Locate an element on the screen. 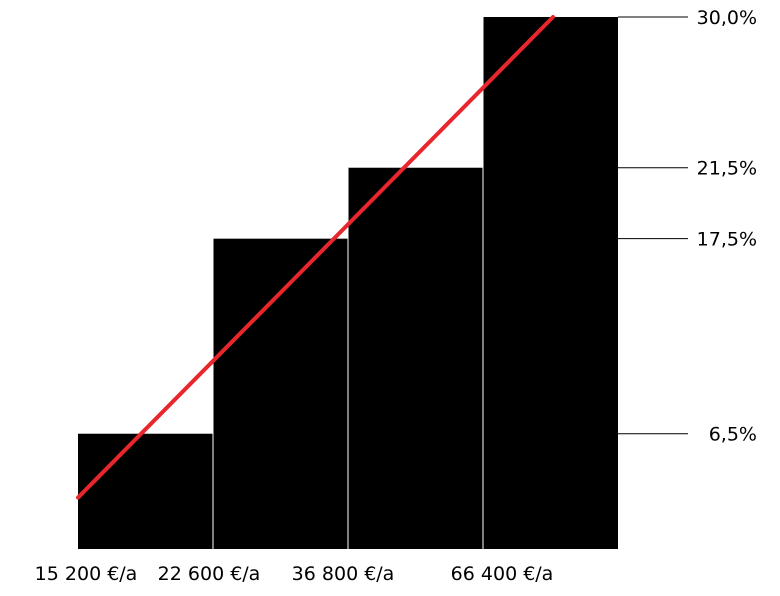  bar-36-800-a is located at coordinates (415, 358).